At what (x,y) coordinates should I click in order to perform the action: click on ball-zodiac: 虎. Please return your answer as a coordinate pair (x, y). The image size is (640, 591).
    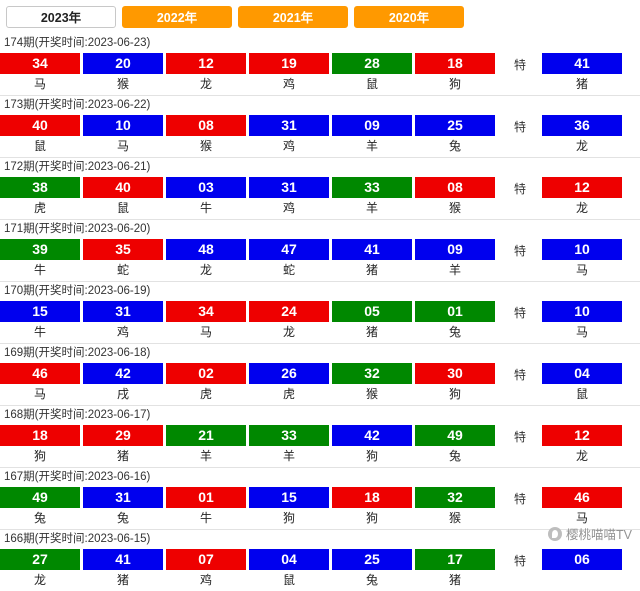
    Looking at the image, I should click on (206, 394).